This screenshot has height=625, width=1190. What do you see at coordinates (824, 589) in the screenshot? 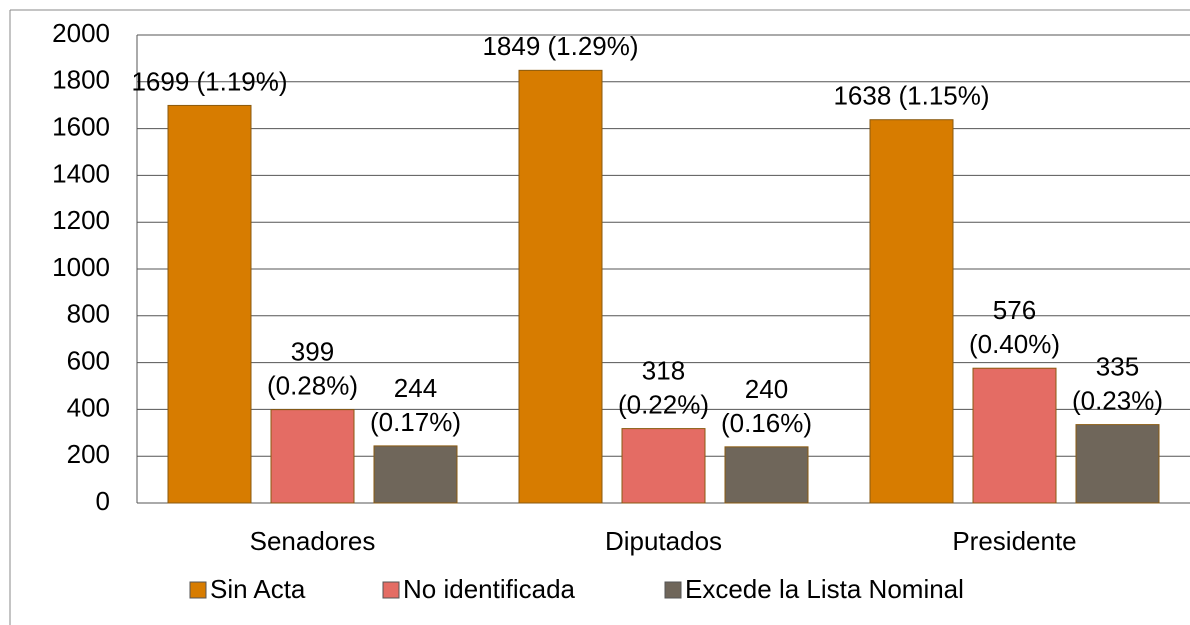
I see `legend-label: Excede la Lista Nominal` at bounding box center [824, 589].